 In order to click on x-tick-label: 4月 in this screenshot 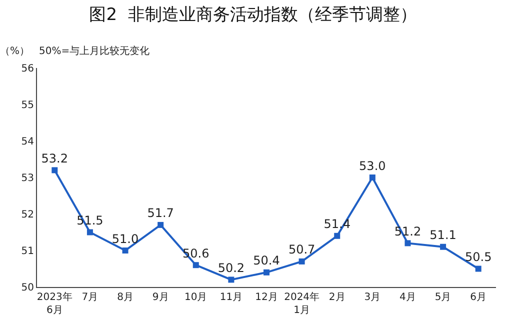, I will do `click(408, 297)`.